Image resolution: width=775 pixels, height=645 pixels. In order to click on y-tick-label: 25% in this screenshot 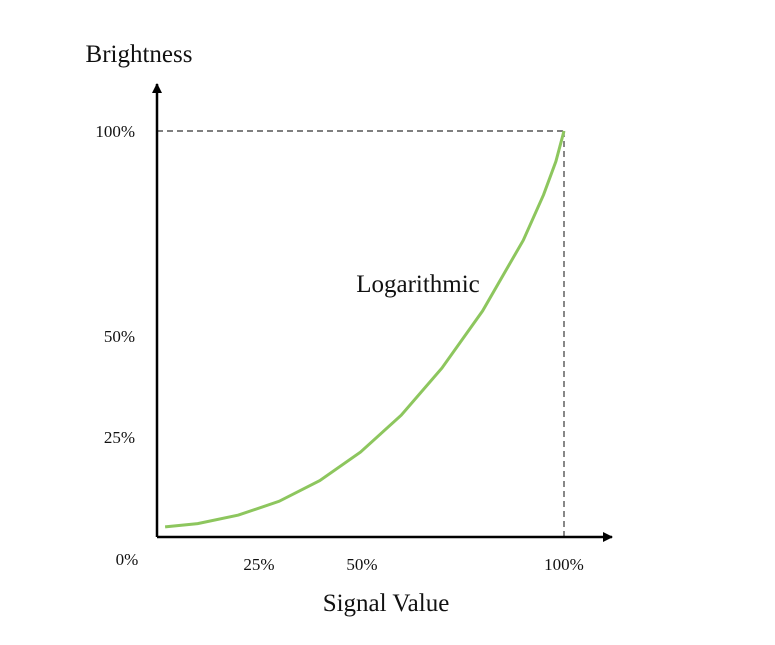, I will do `click(119, 437)`.